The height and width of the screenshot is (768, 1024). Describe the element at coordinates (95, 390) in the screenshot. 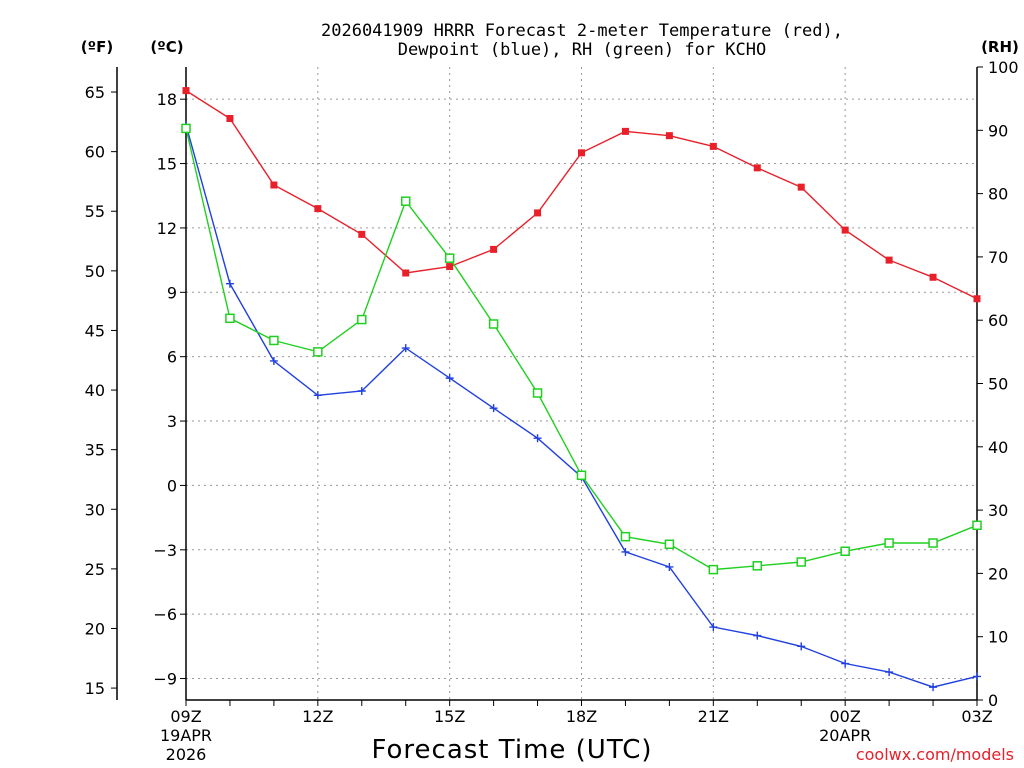

I see `fahrenheit-tick-label: 40` at that location.